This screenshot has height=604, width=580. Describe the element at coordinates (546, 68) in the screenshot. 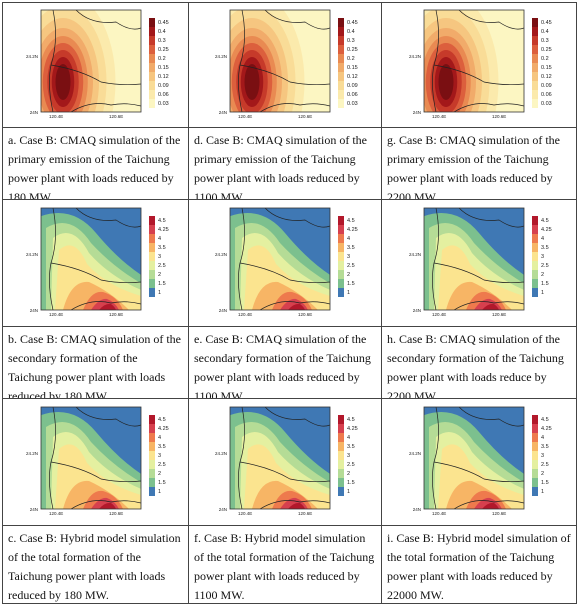

I see `scale-label: 0.15` at that location.